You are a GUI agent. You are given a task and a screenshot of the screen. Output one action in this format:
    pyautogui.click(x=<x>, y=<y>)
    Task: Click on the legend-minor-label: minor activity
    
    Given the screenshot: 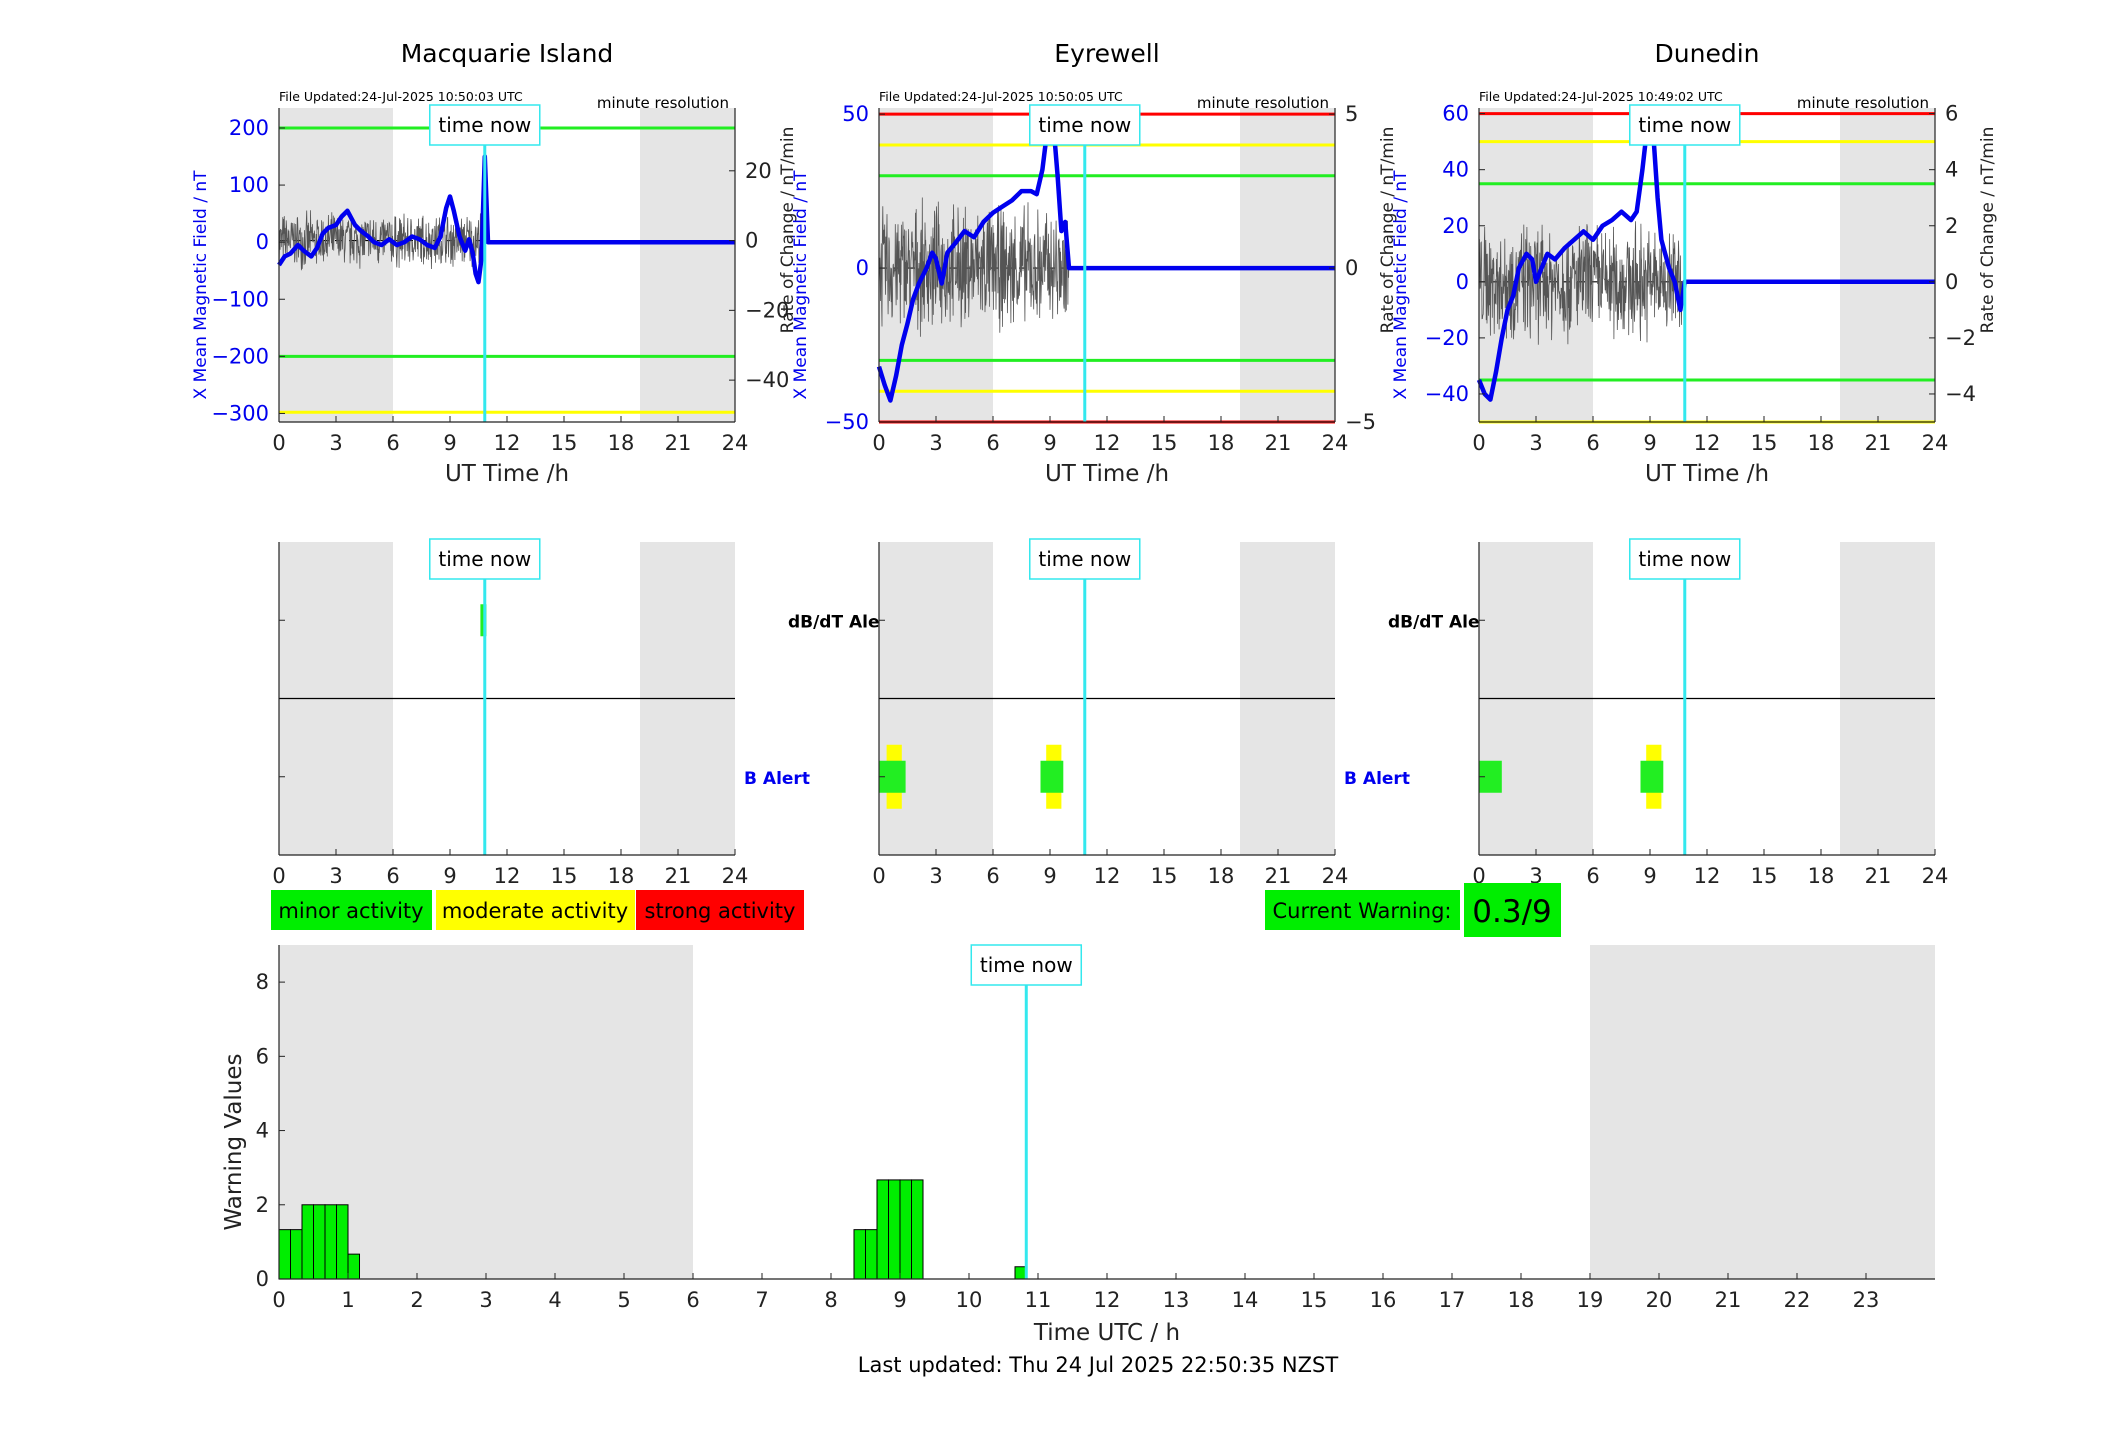 What is the action you would take?
    pyautogui.click(x=350, y=911)
    